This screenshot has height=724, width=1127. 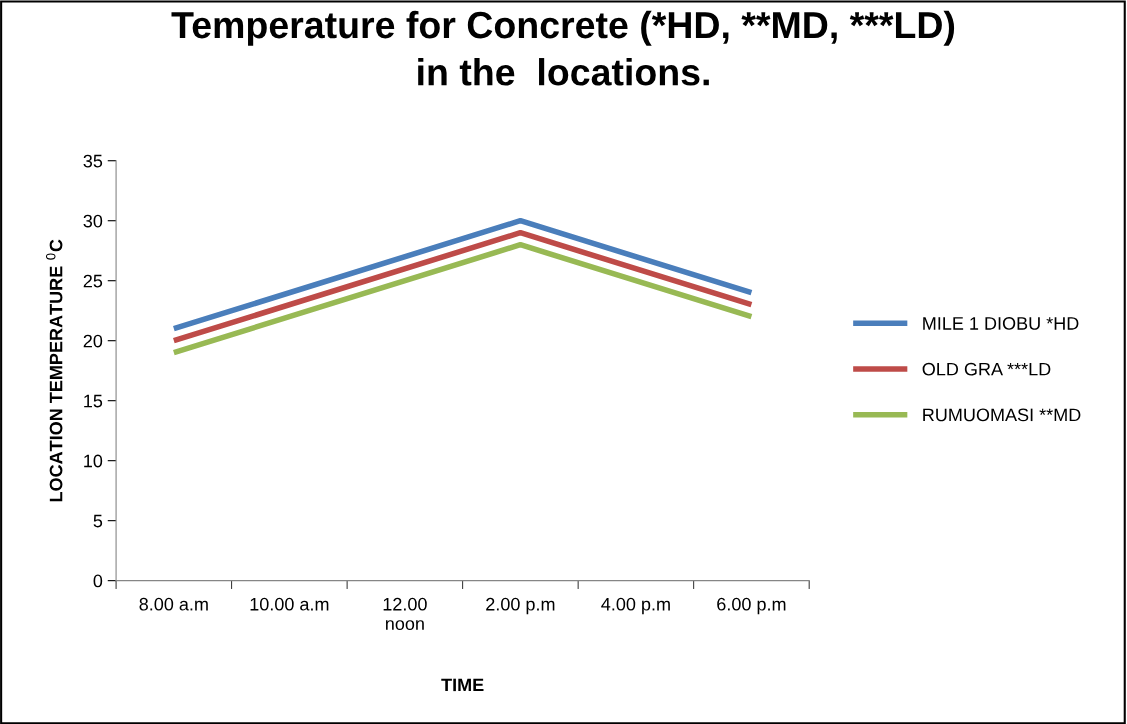 I want to click on y-tick-label: 25, so click(x=93, y=281).